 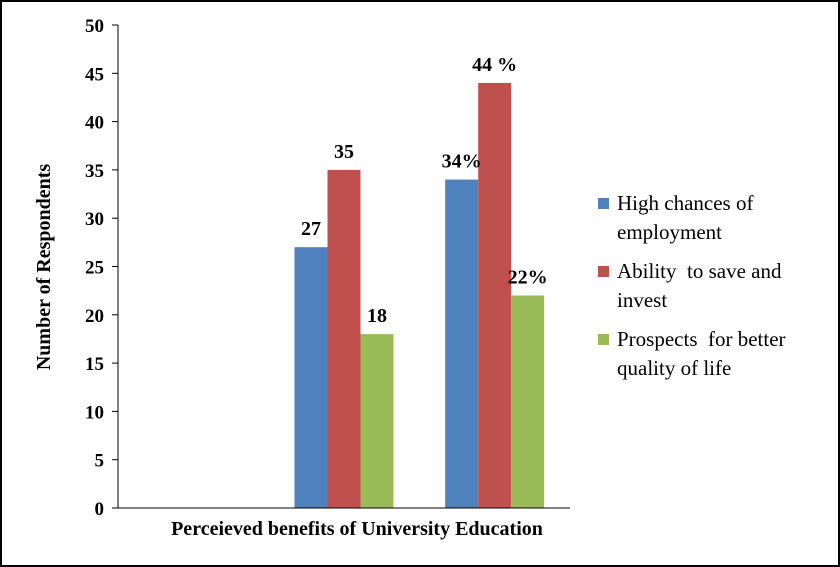 What do you see at coordinates (377, 316) in the screenshot?
I see `data-label: 18` at bounding box center [377, 316].